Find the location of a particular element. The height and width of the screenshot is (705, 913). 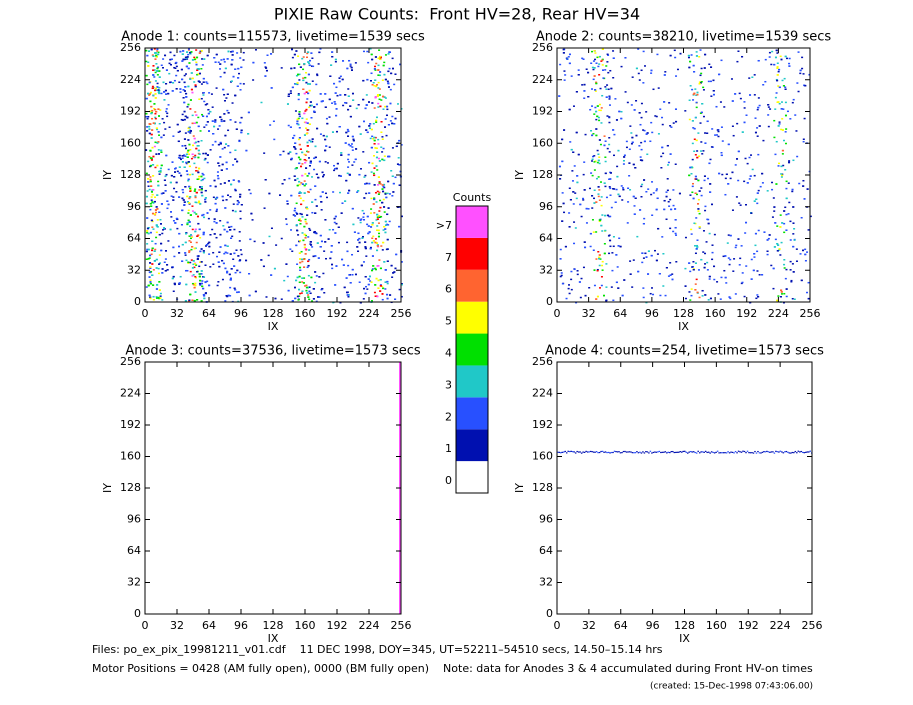

y-tick-label: 160 is located at coordinates (542, 456).